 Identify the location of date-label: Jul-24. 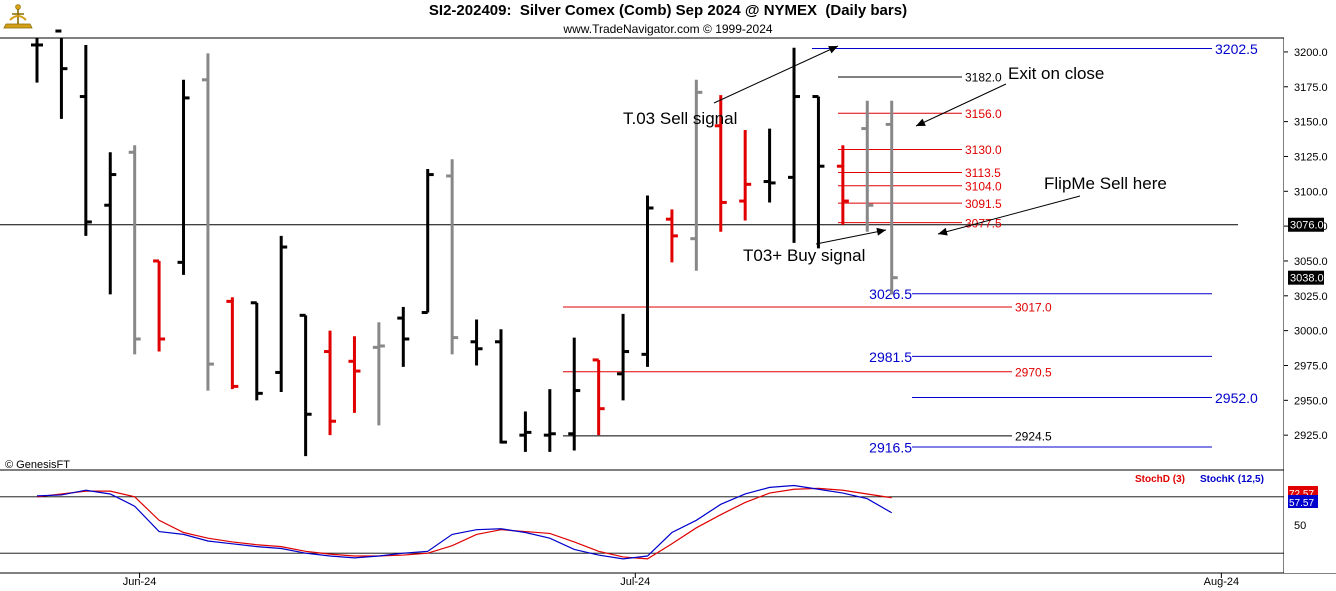
(635, 582).